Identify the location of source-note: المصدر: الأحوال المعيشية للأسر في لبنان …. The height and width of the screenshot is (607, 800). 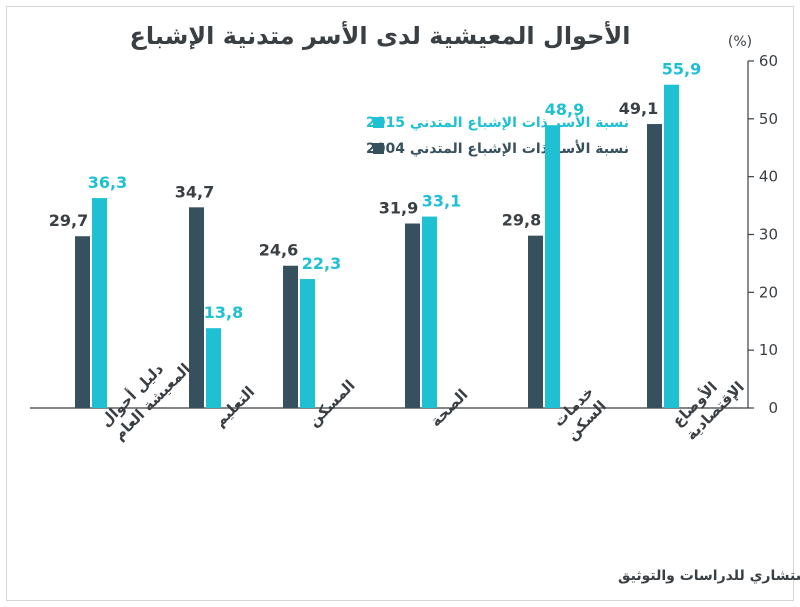
(709, 576).